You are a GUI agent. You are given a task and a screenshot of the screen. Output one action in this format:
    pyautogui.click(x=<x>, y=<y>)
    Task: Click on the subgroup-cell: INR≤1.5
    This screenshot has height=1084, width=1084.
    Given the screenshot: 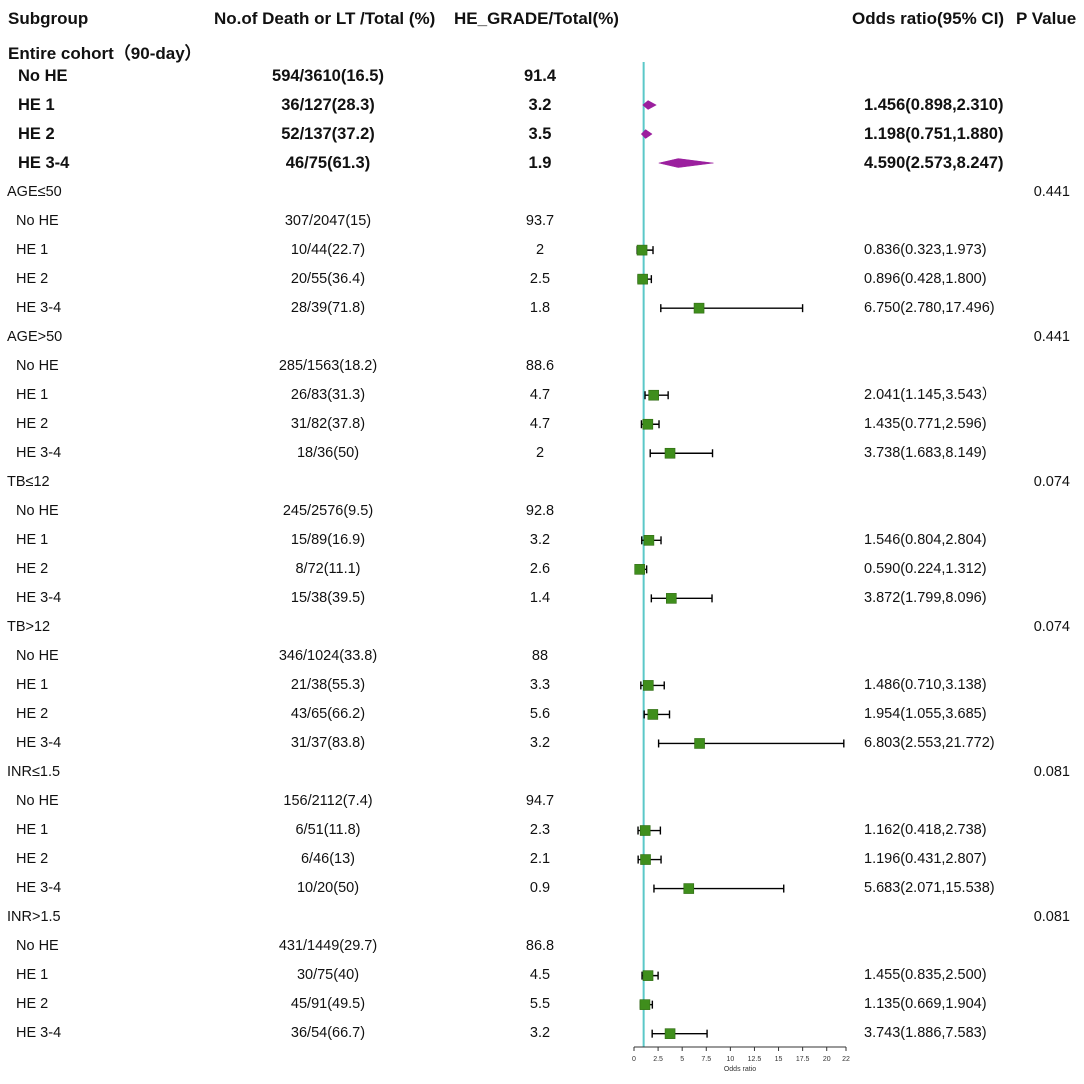 What is the action you would take?
    pyautogui.click(x=34, y=771)
    